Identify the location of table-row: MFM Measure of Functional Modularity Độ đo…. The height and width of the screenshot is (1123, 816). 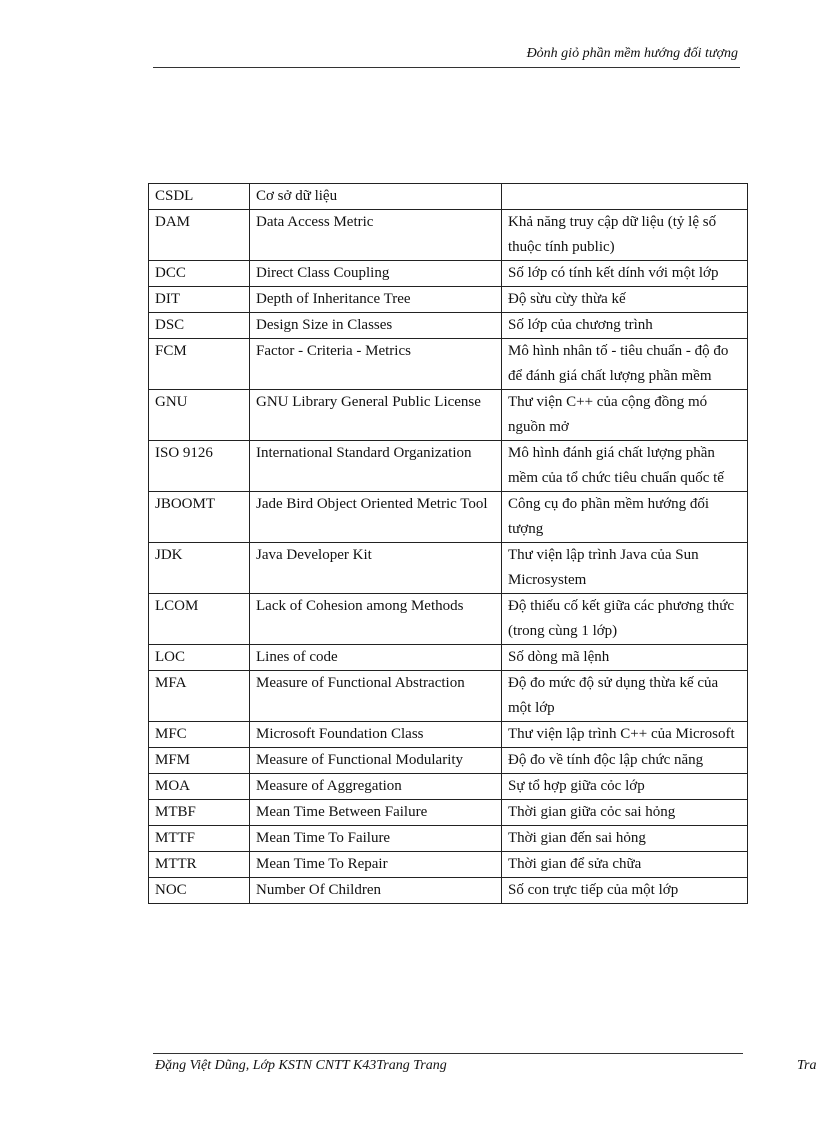
(448, 760).